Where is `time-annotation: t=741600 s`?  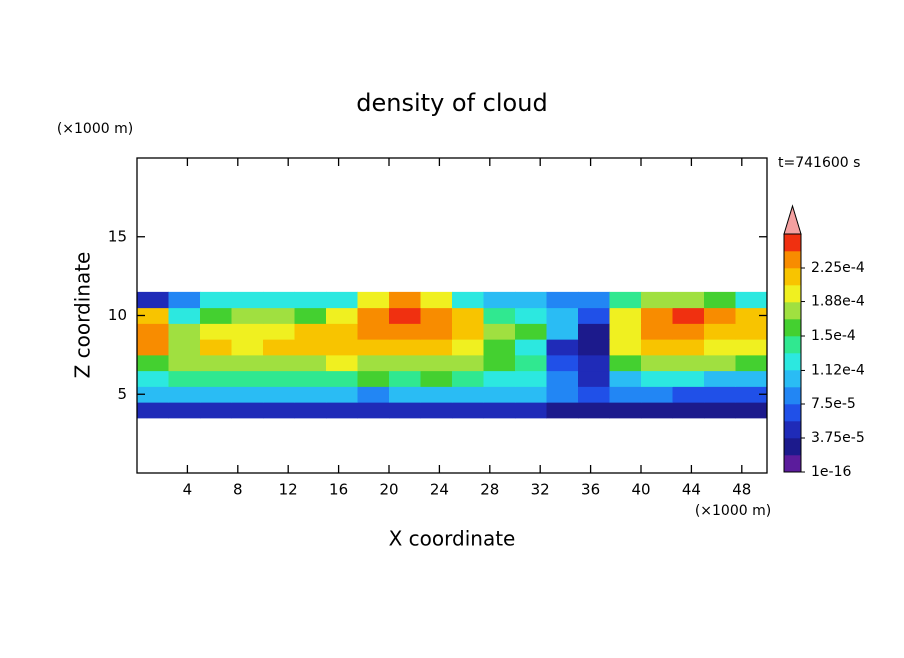 time-annotation: t=741600 s is located at coordinates (819, 163).